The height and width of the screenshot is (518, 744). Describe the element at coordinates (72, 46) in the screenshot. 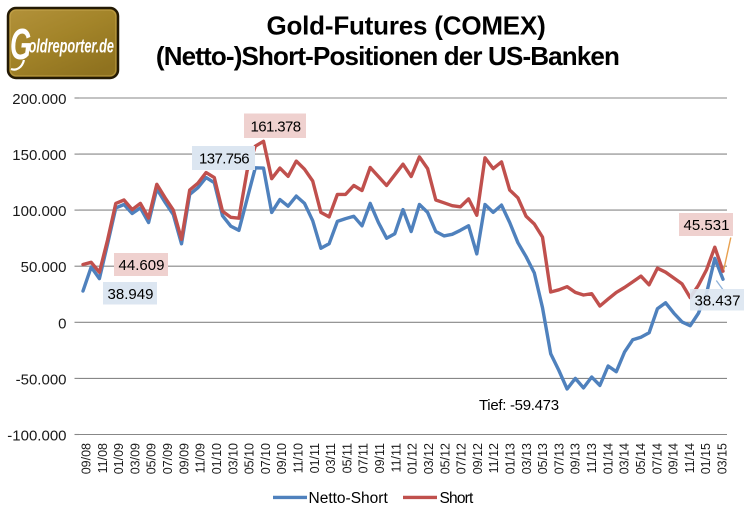

I see `svg-text: oldreporter.de` at that location.